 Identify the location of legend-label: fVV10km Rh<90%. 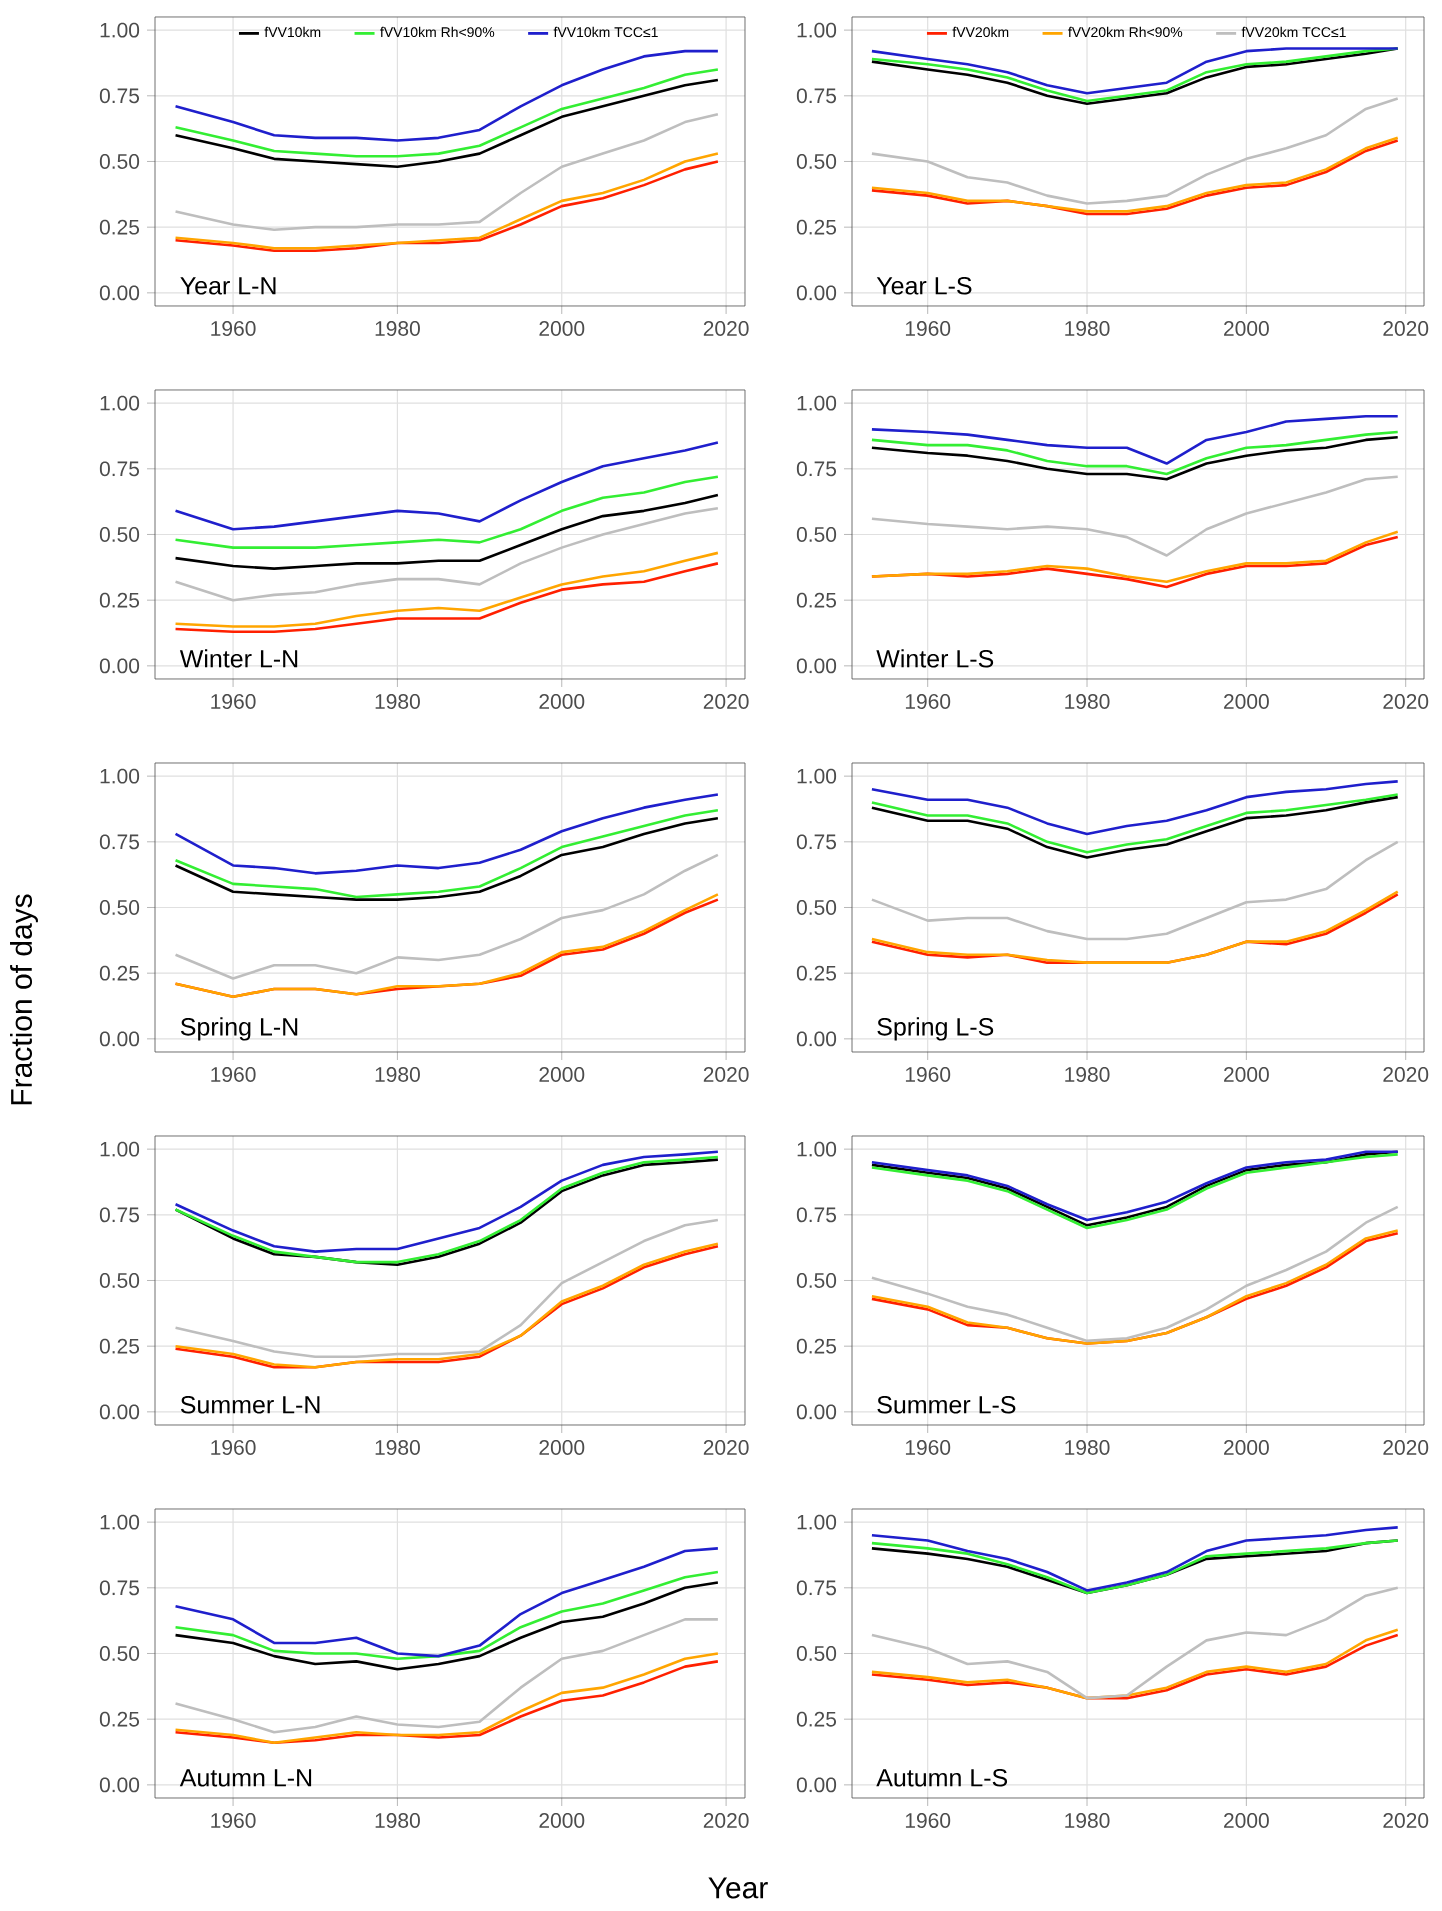
(437, 32).